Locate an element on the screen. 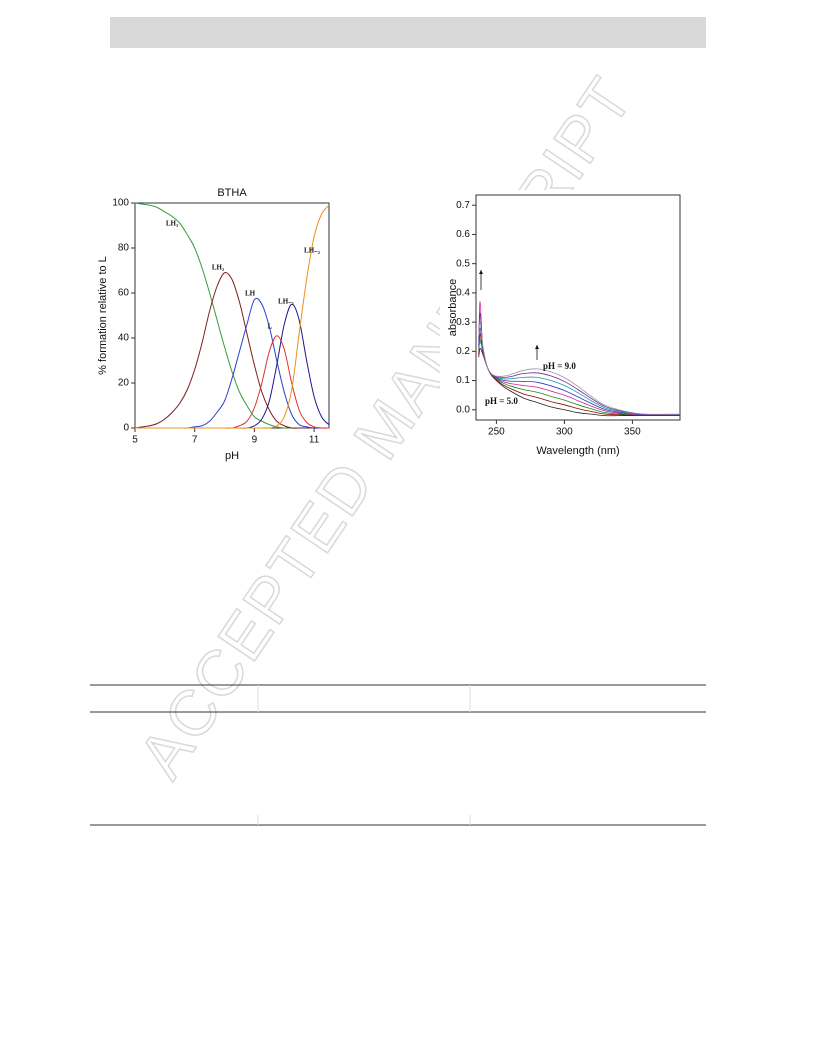 The width and height of the screenshot is (816, 1061). y-tick-label: 80 is located at coordinates (124, 248).